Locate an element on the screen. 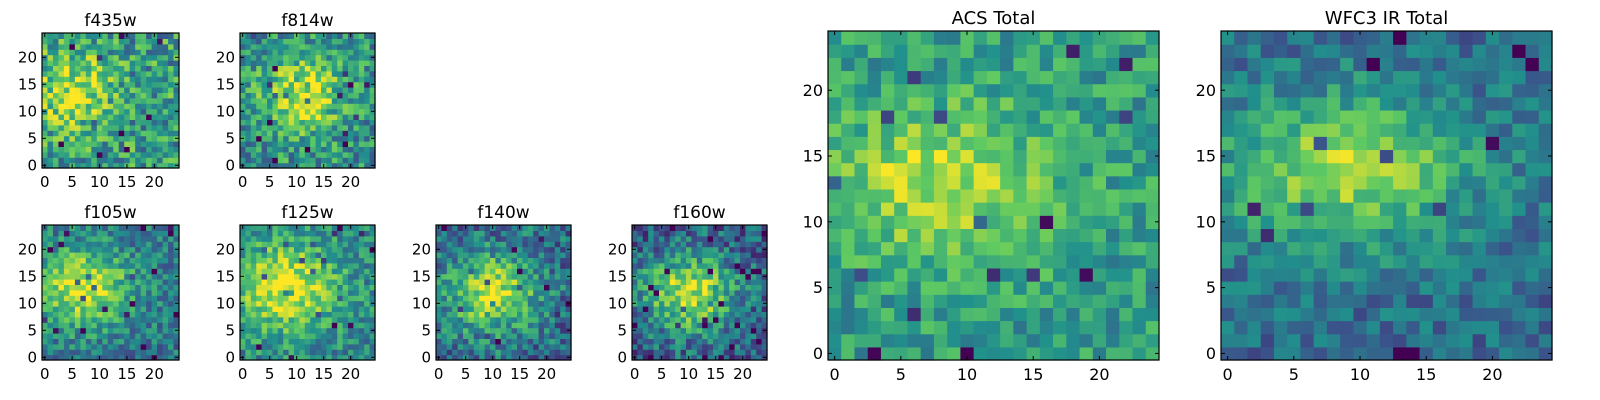  x-tick-label: 5 is located at coordinates (270, 182).